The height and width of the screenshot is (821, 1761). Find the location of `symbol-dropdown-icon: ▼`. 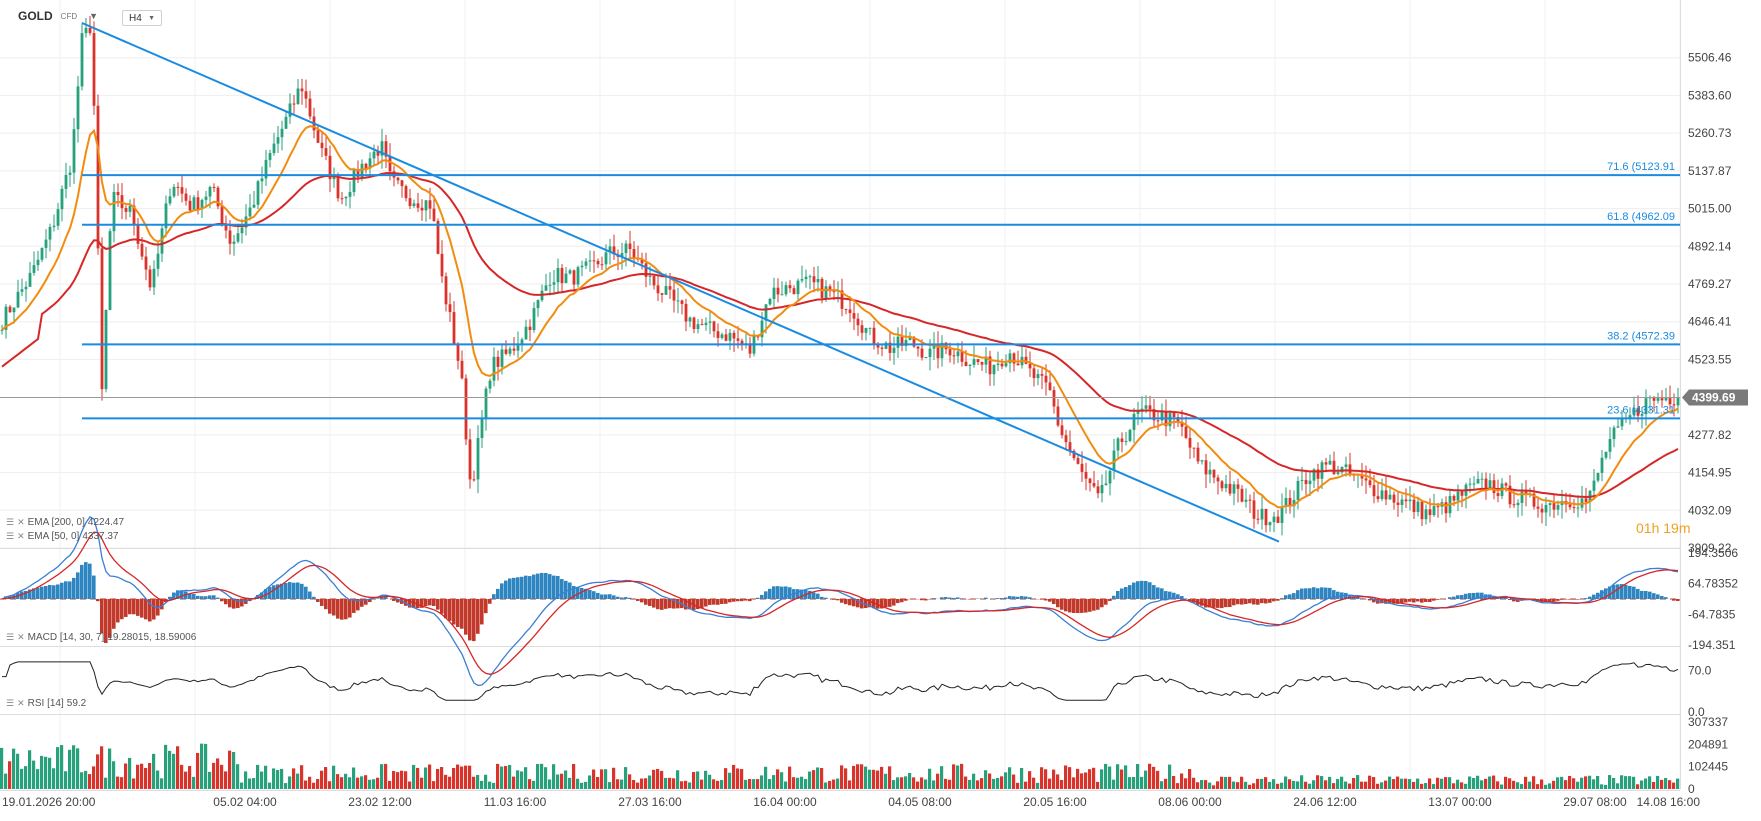

symbol-dropdown-icon: ▼ is located at coordinates (94, 16).